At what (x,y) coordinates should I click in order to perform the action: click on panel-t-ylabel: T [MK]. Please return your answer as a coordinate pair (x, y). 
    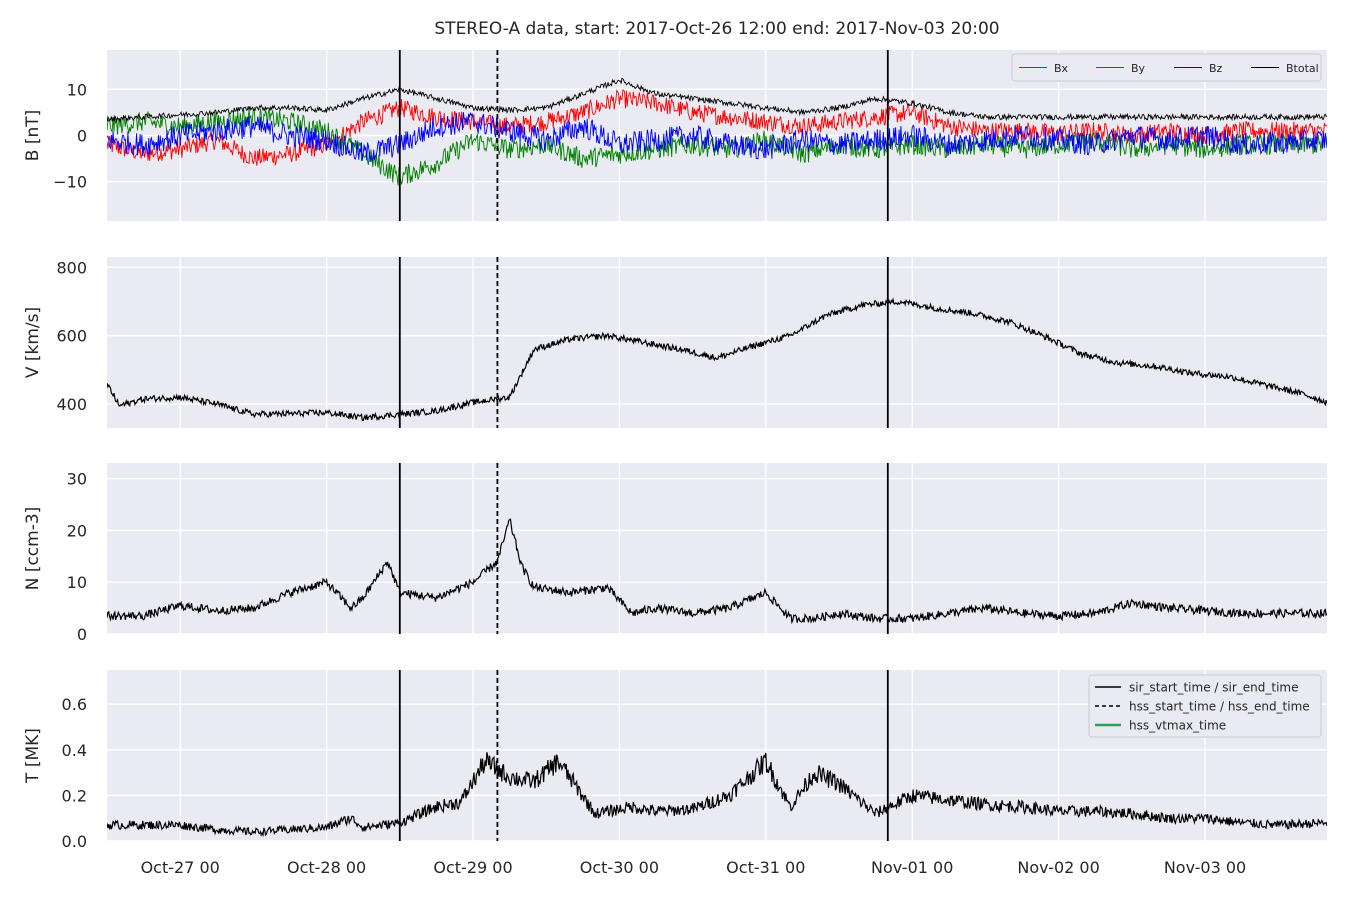
    Looking at the image, I should click on (33, 756).